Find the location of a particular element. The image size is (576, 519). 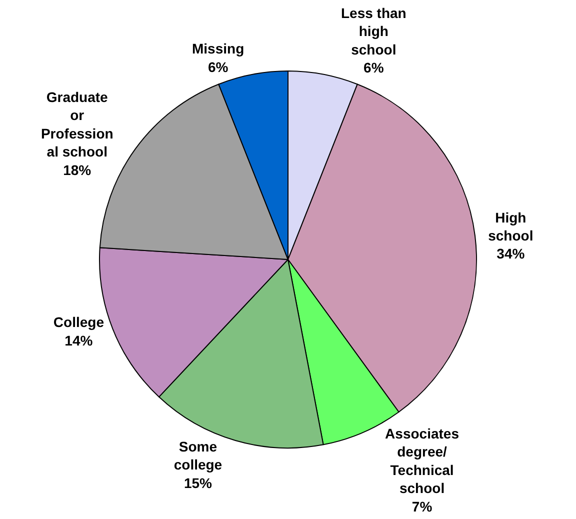

slice-label: High school is located at coordinates (511, 226).